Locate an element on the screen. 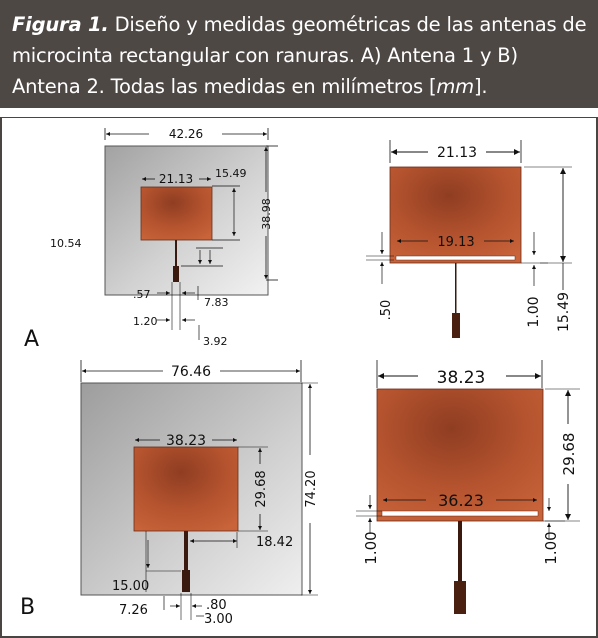 The image size is (598, 638). antenna2-feed-gap: 3.00 is located at coordinates (218, 619).